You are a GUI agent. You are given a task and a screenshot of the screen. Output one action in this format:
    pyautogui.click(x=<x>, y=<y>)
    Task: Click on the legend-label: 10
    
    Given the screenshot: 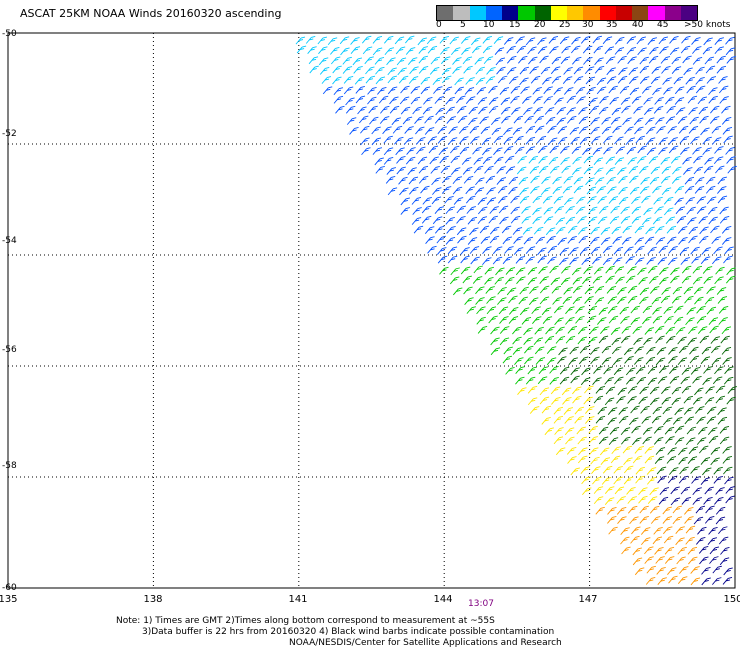 What is the action you would take?
    pyautogui.click(x=489, y=25)
    